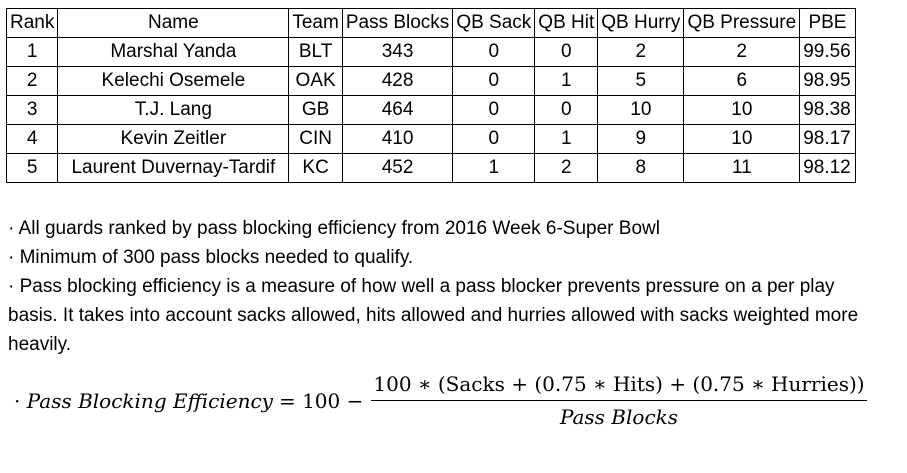 The width and height of the screenshot is (907, 473). I want to click on table-row: 2 Kelechi Osemele OAK 428 0 1 5 6 98.95, so click(430, 81).